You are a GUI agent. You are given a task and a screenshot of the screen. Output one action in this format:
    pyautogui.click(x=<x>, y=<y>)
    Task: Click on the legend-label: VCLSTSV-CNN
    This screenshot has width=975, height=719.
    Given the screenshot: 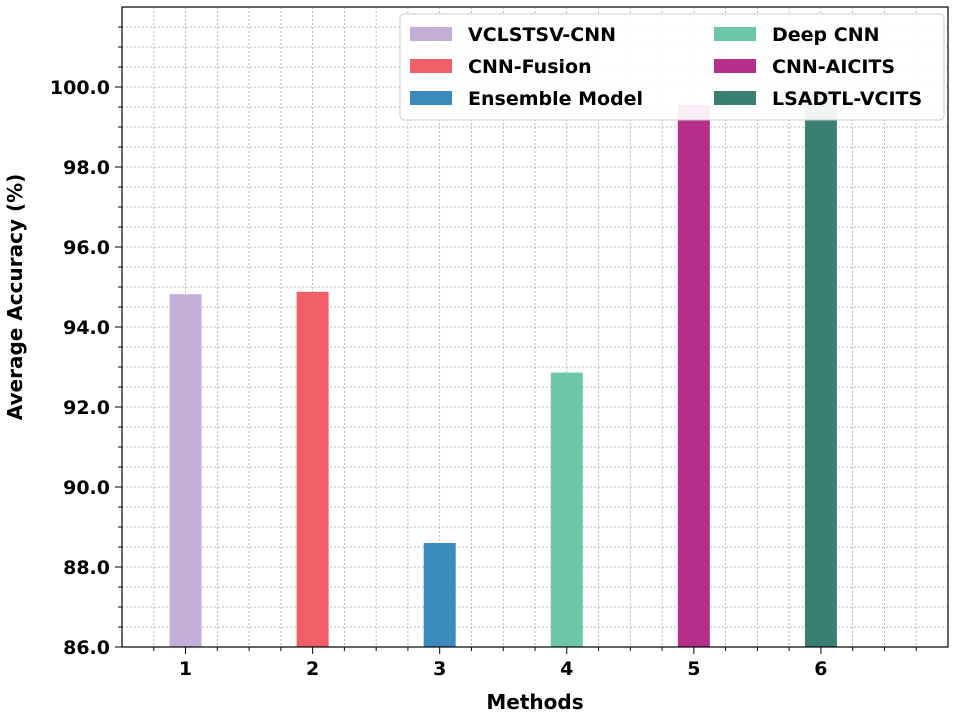 What is the action you would take?
    pyautogui.click(x=542, y=35)
    